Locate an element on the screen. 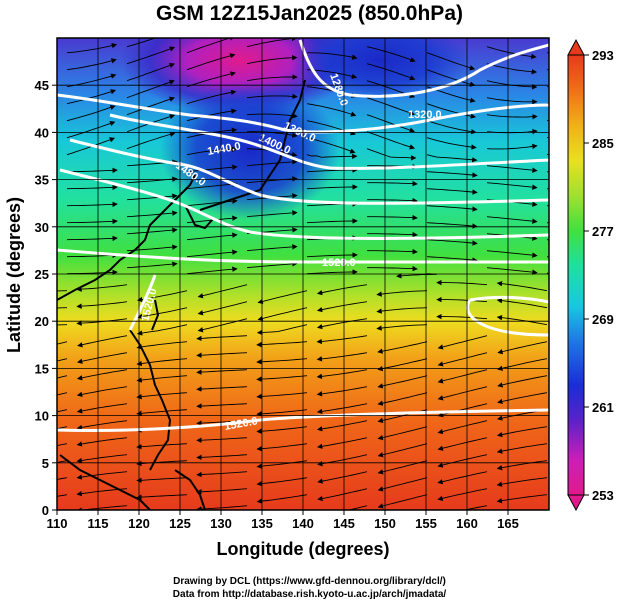 This screenshot has height=605, width=619. y-axis-label: Latitude (degrees) is located at coordinates (14, 275).